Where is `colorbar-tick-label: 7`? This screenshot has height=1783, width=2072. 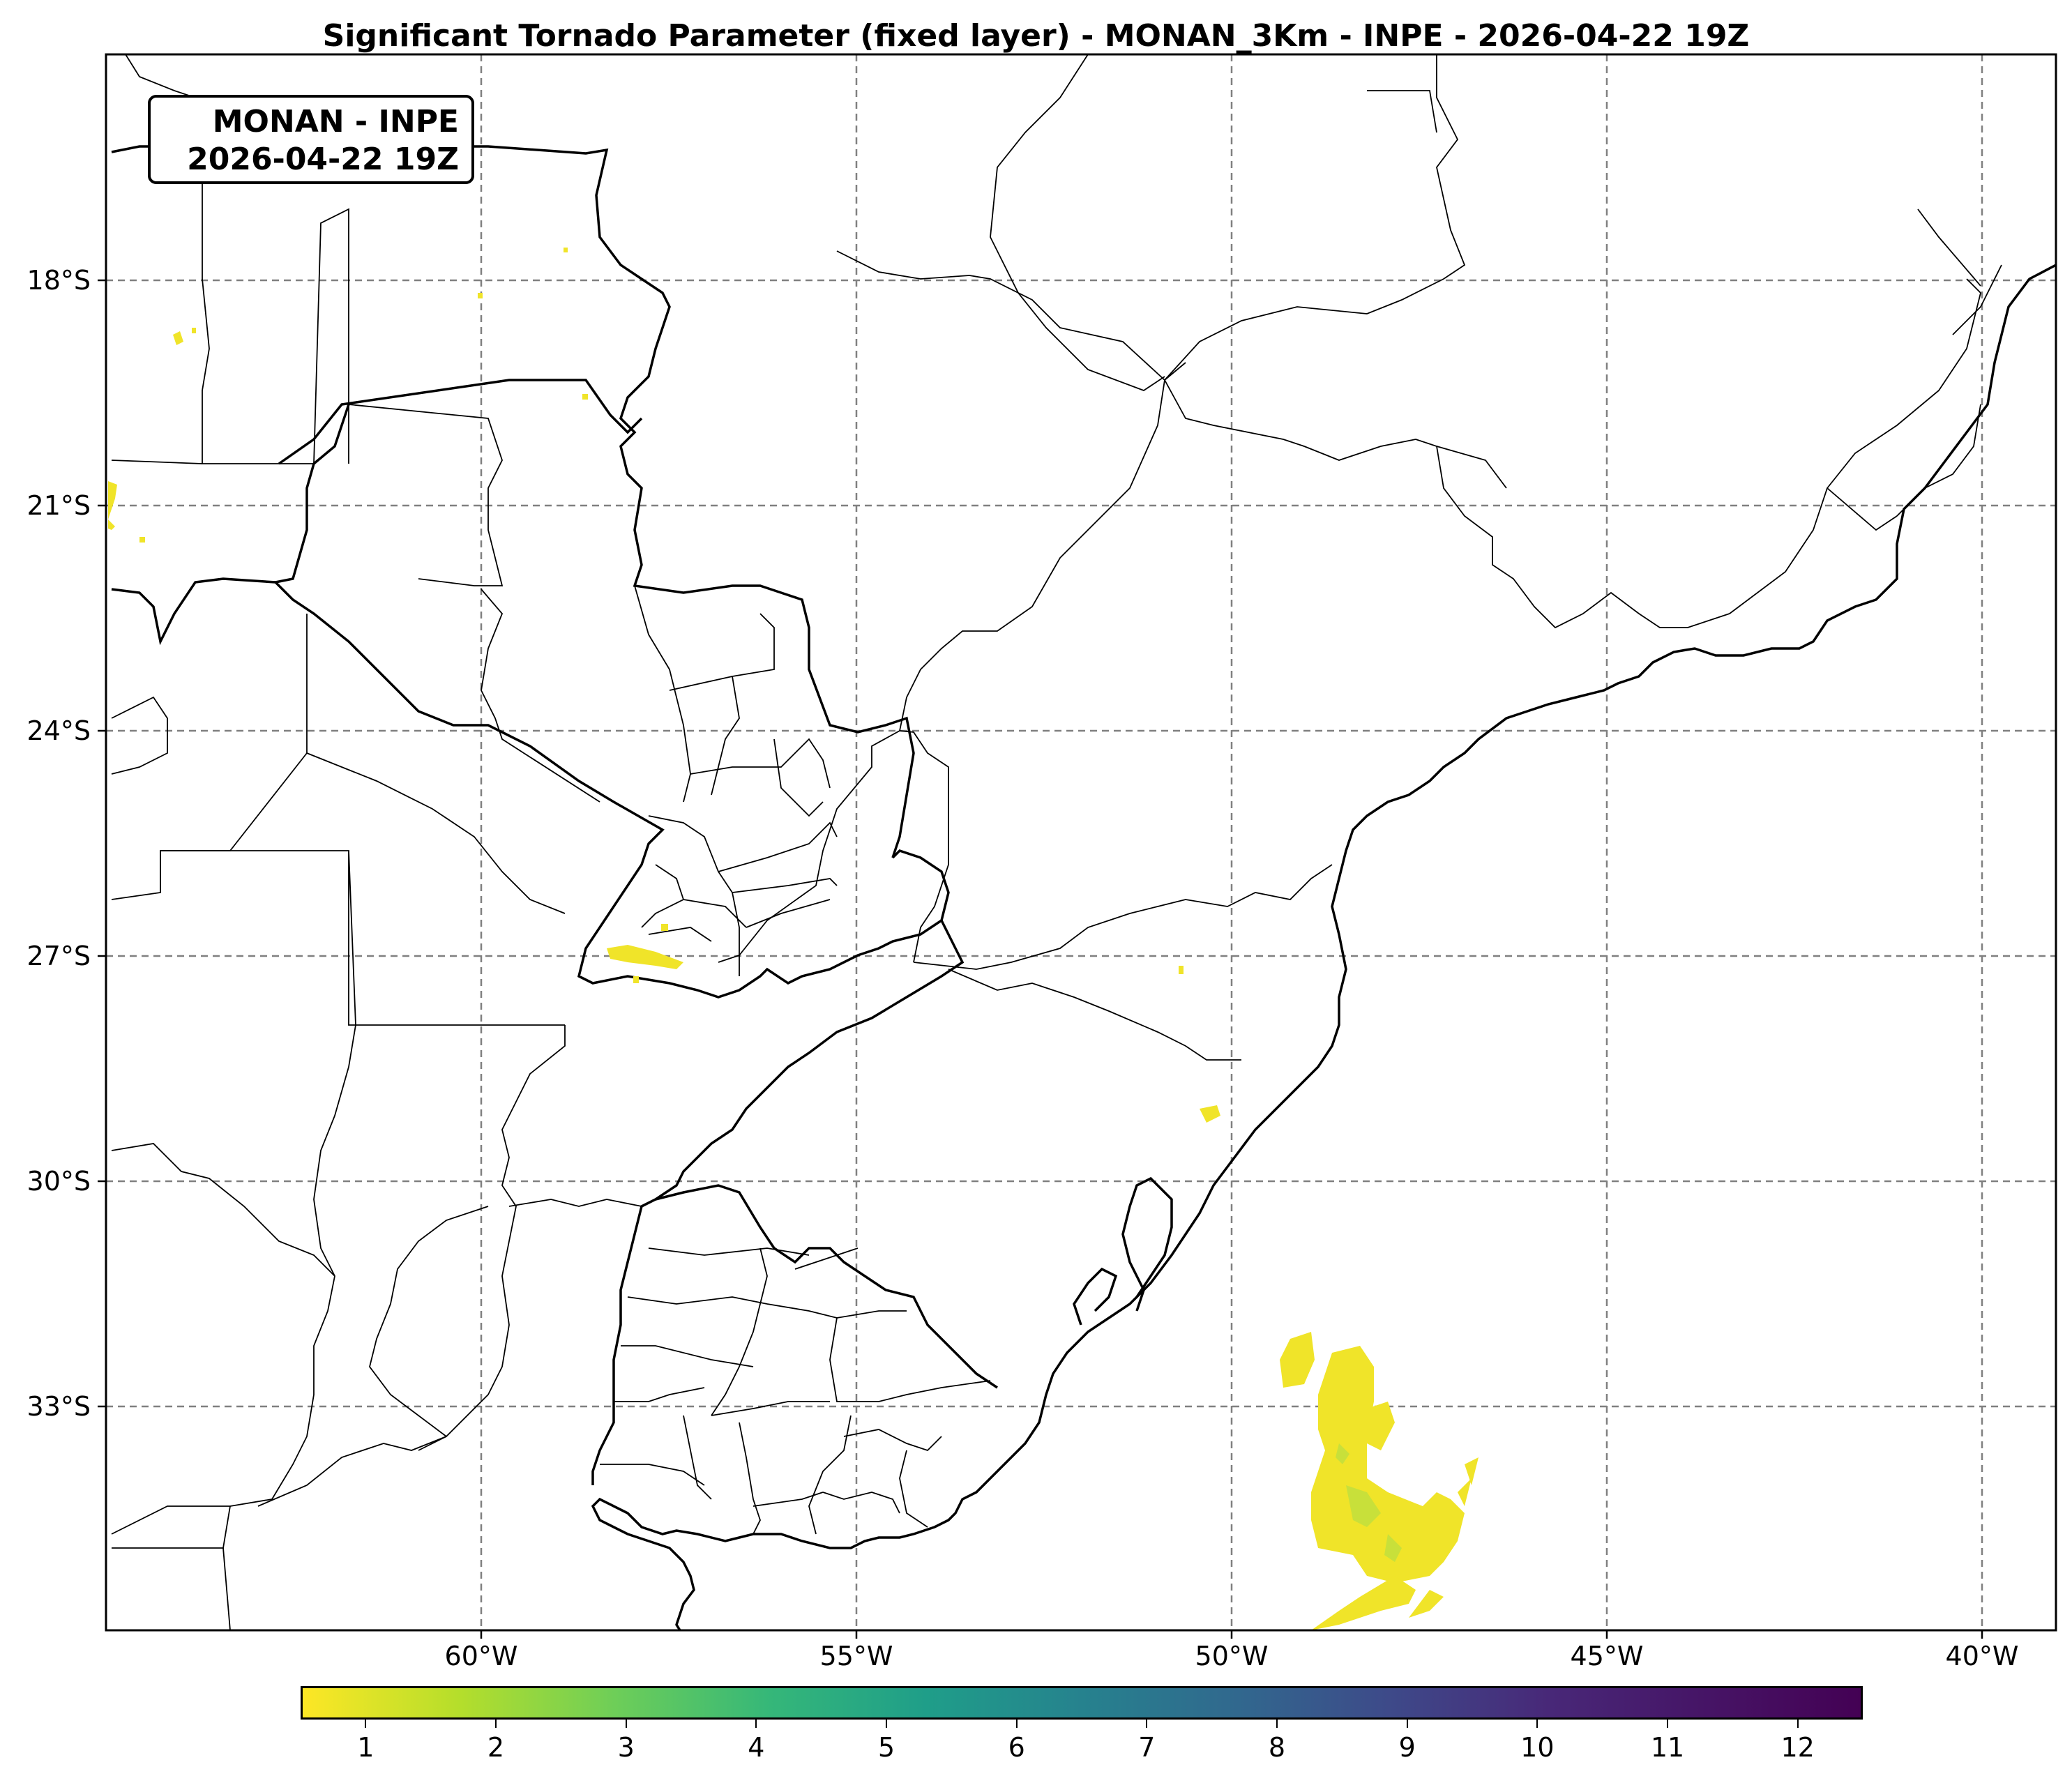 colorbar-tick-label: 7 is located at coordinates (1147, 1747).